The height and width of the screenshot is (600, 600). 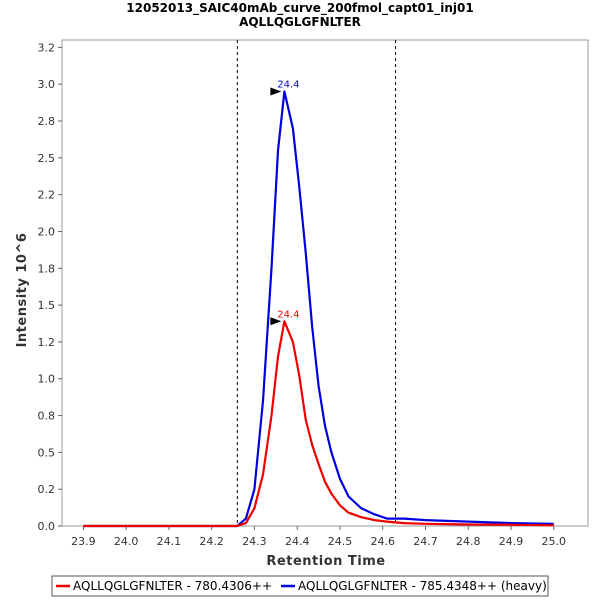 What do you see at coordinates (382, 541) in the screenshot?
I see `x-tick-label: 24.6` at bounding box center [382, 541].